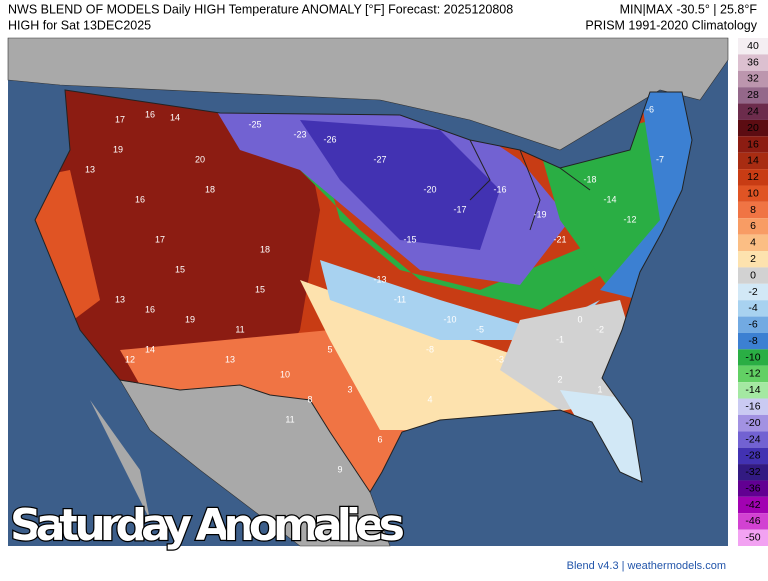 This screenshot has width=768, height=581. What do you see at coordinates (499, 189) in the screenshot?
I see `map-value-label: -16` at bounding box center [499, 189].